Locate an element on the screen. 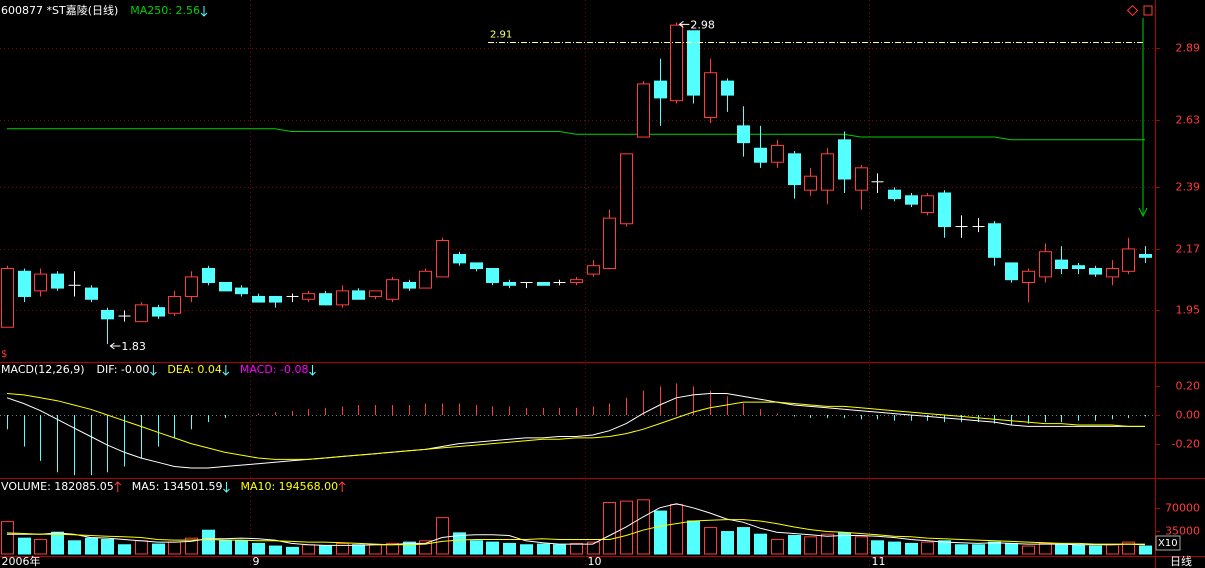 The image size is (1205, 568). chart-title: 600877 *ST嘉陵(日线) is located at coordinates (59, 10).